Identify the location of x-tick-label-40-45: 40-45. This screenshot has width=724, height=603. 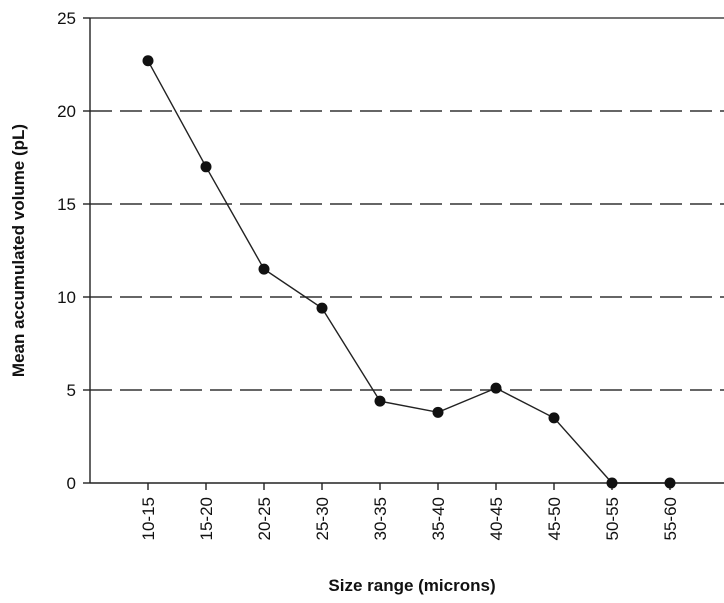
(496, 518).